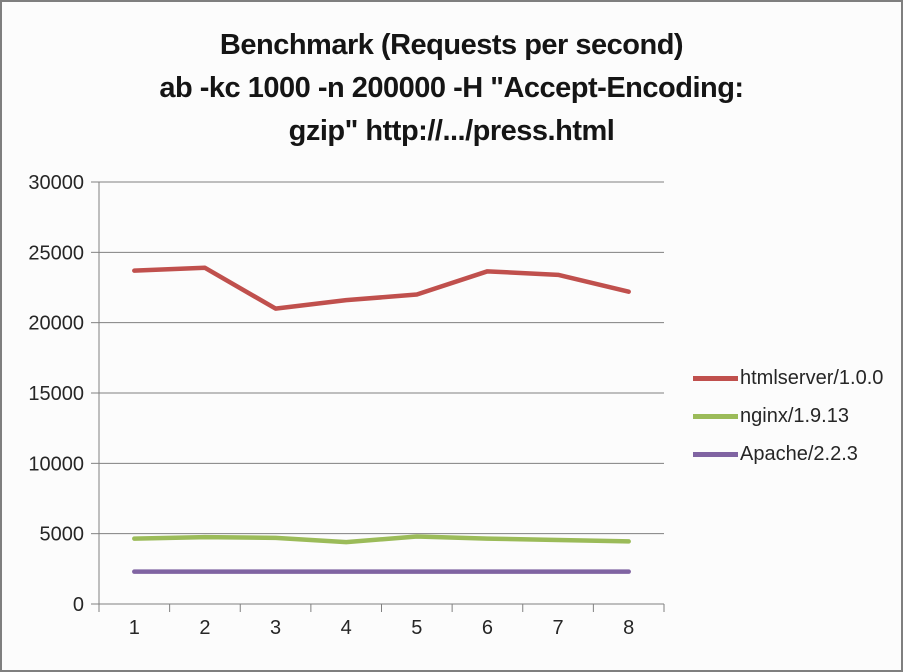 This screenshot has width=903, height=672. Describe the element at coordinates (628, 628) in the screenshot. I see `x-axis-tick-label: 8` at that location.